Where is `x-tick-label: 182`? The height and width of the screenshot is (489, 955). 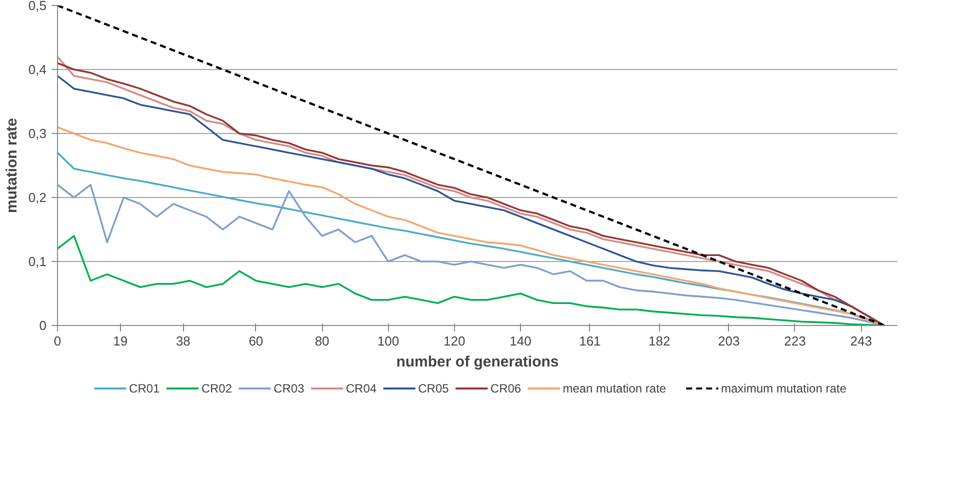
x-tick-label: 182 is located at coordinates (659, 341).